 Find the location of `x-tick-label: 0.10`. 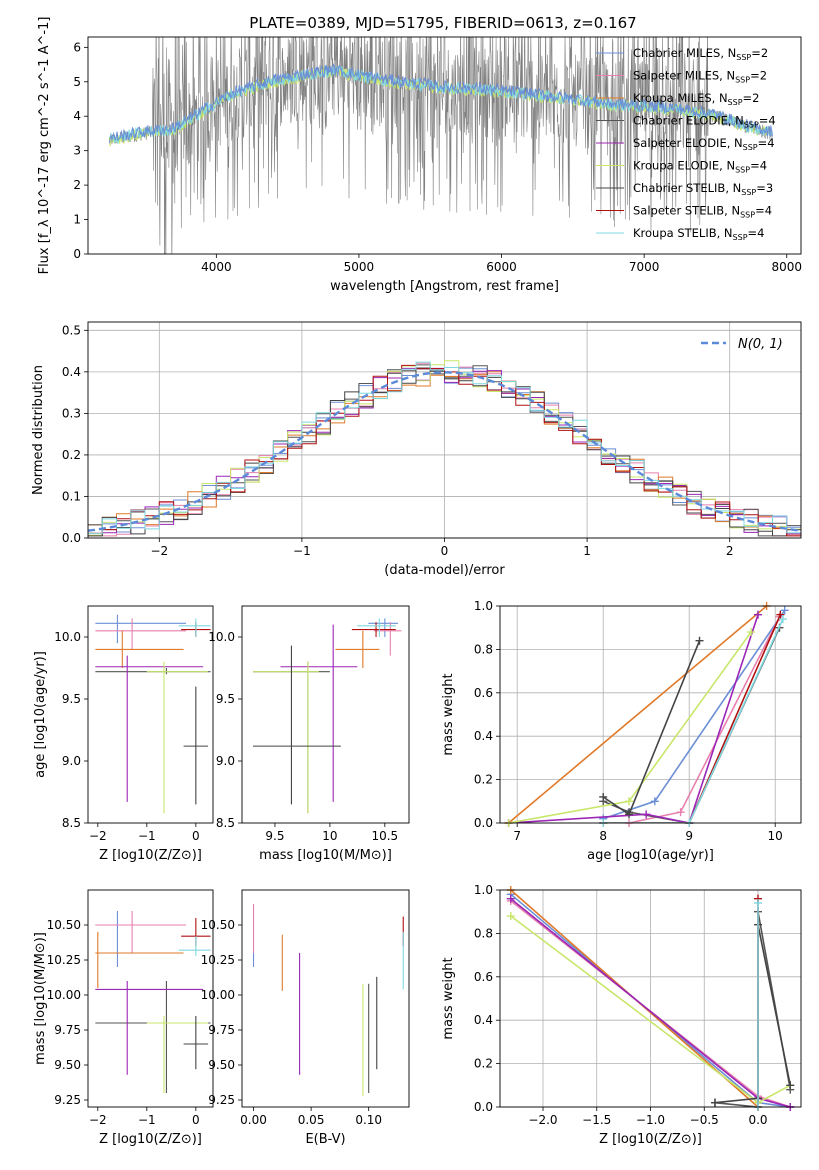

x-tick-label: 0.10 is located at coordinates (368, 1120).